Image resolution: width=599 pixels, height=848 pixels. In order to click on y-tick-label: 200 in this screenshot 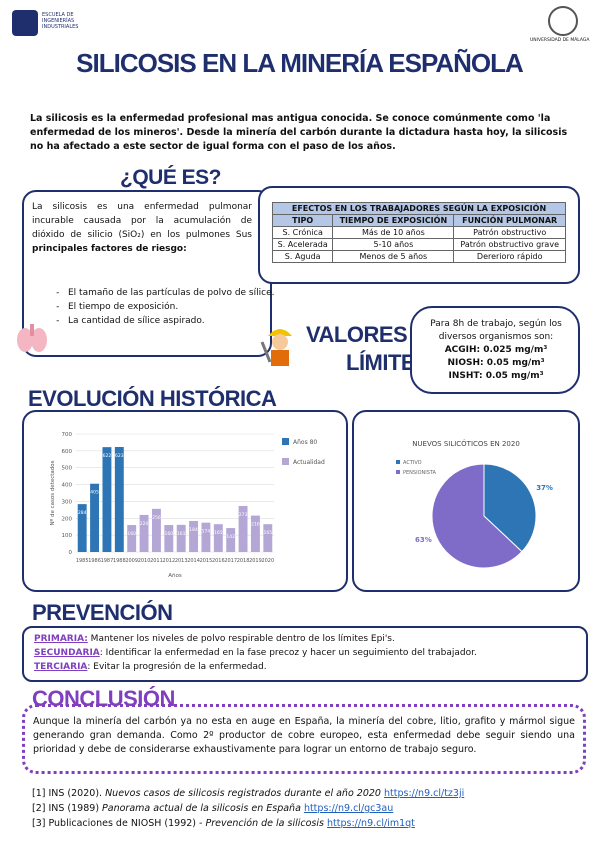, I will do `click(67, 519)`.